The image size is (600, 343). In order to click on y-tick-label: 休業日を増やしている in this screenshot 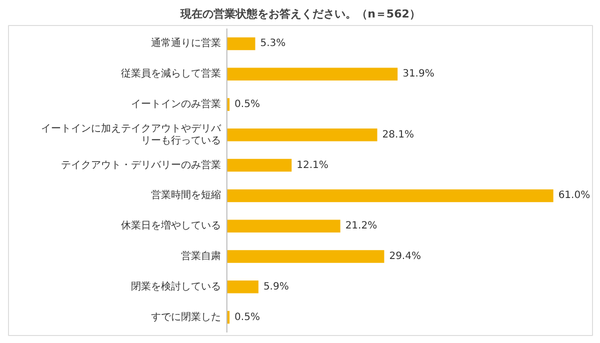, I will do `click(170, 226)`.